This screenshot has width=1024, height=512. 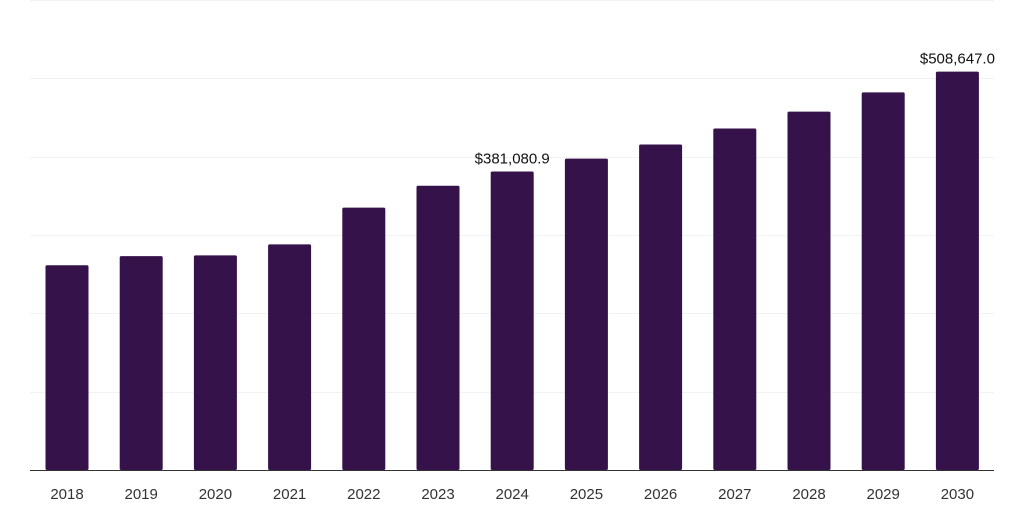 What do you see at coordinates (660, 494) in the screenshot?
I see `x-tick-label: 2026` at bounding box center [660, 494].